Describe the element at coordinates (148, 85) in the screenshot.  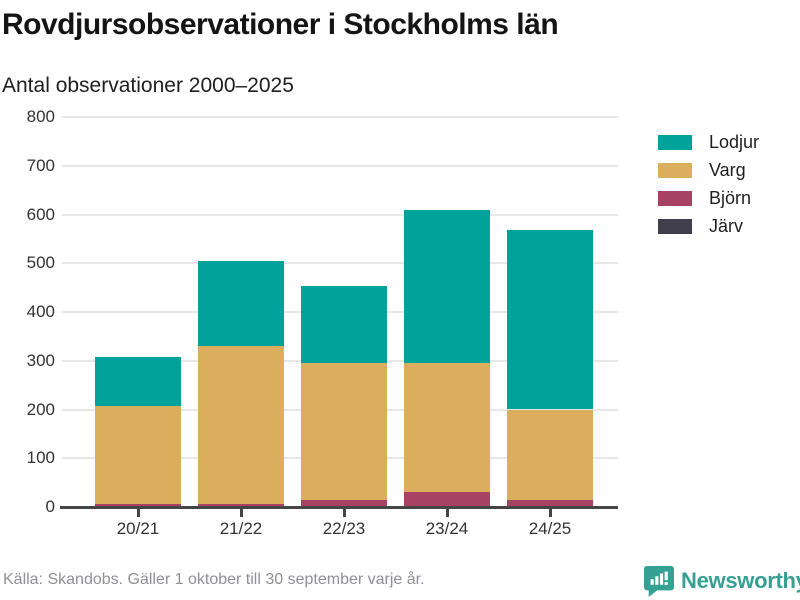
I see `chart-subtitle: Antal observationer 2000–2025` at that location.